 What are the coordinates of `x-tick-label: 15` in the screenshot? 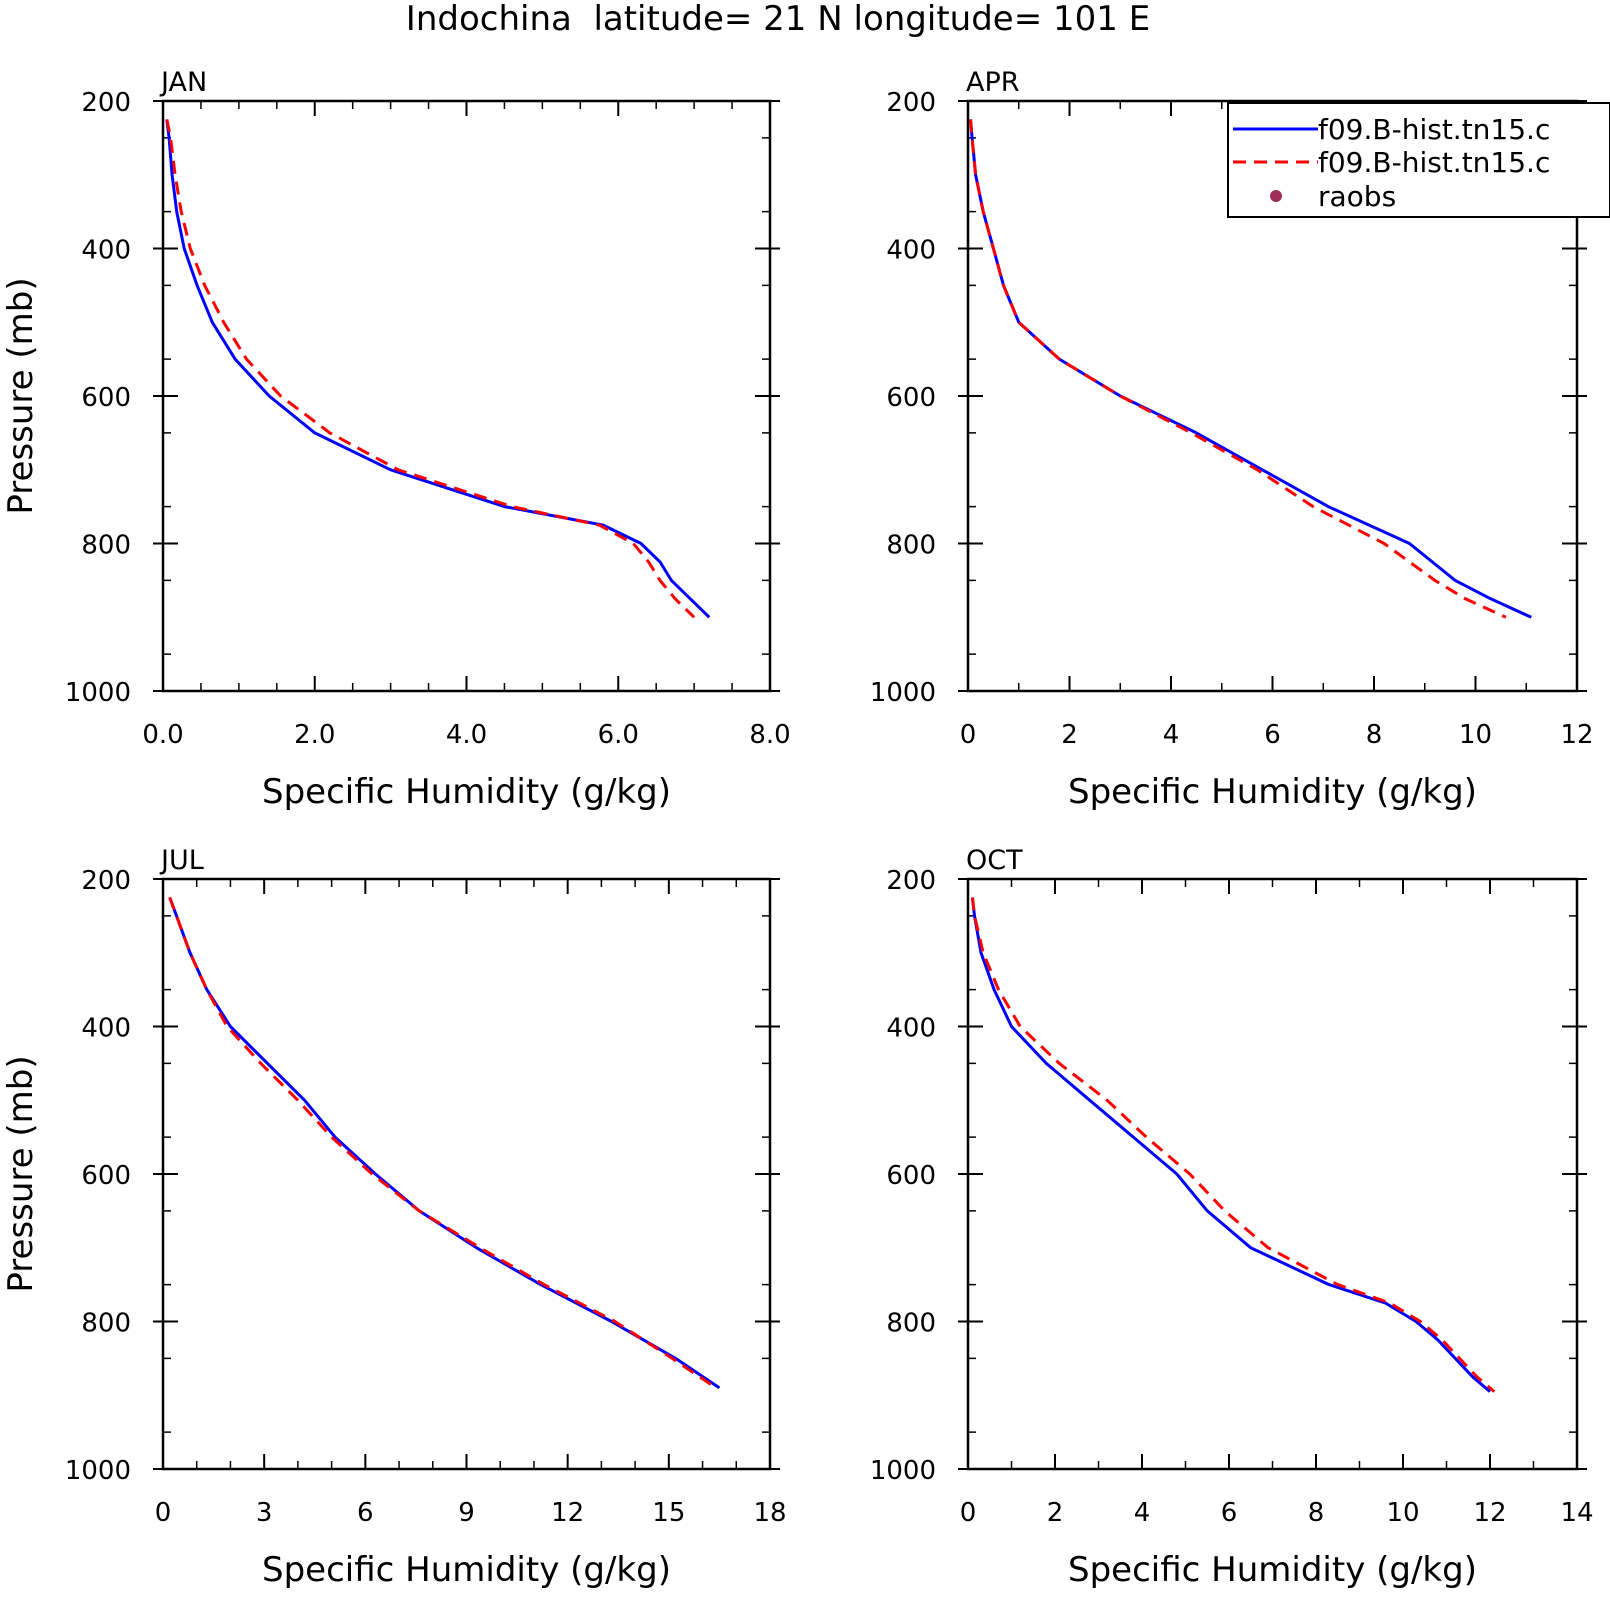 It's located at (668, 1513).